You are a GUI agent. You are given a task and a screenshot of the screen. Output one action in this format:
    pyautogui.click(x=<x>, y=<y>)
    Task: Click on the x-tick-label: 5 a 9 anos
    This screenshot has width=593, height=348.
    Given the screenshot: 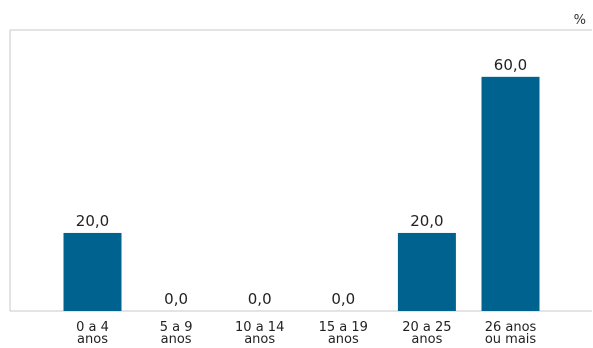 What is the action you would take?
    pyautogui.click(x=176, y=333)
    